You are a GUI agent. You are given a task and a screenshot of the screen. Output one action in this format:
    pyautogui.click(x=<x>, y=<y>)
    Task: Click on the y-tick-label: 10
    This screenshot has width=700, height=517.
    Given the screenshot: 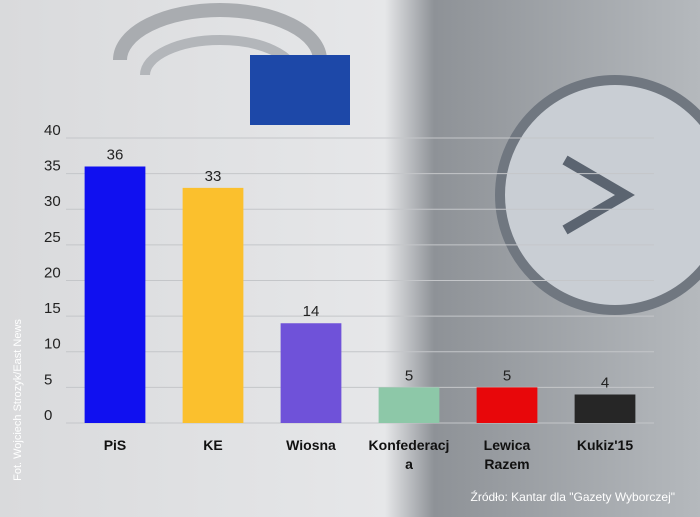 What is the action you would take?
    pyautogui.click(x=52, y=344)
    